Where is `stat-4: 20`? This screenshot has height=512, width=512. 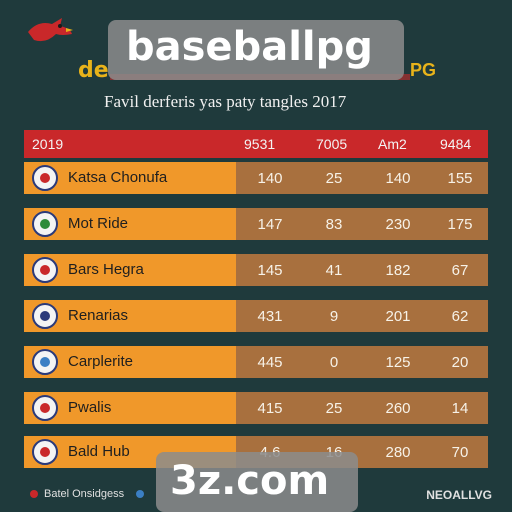
stat-4: 20 is located at coordinates (460, 362).